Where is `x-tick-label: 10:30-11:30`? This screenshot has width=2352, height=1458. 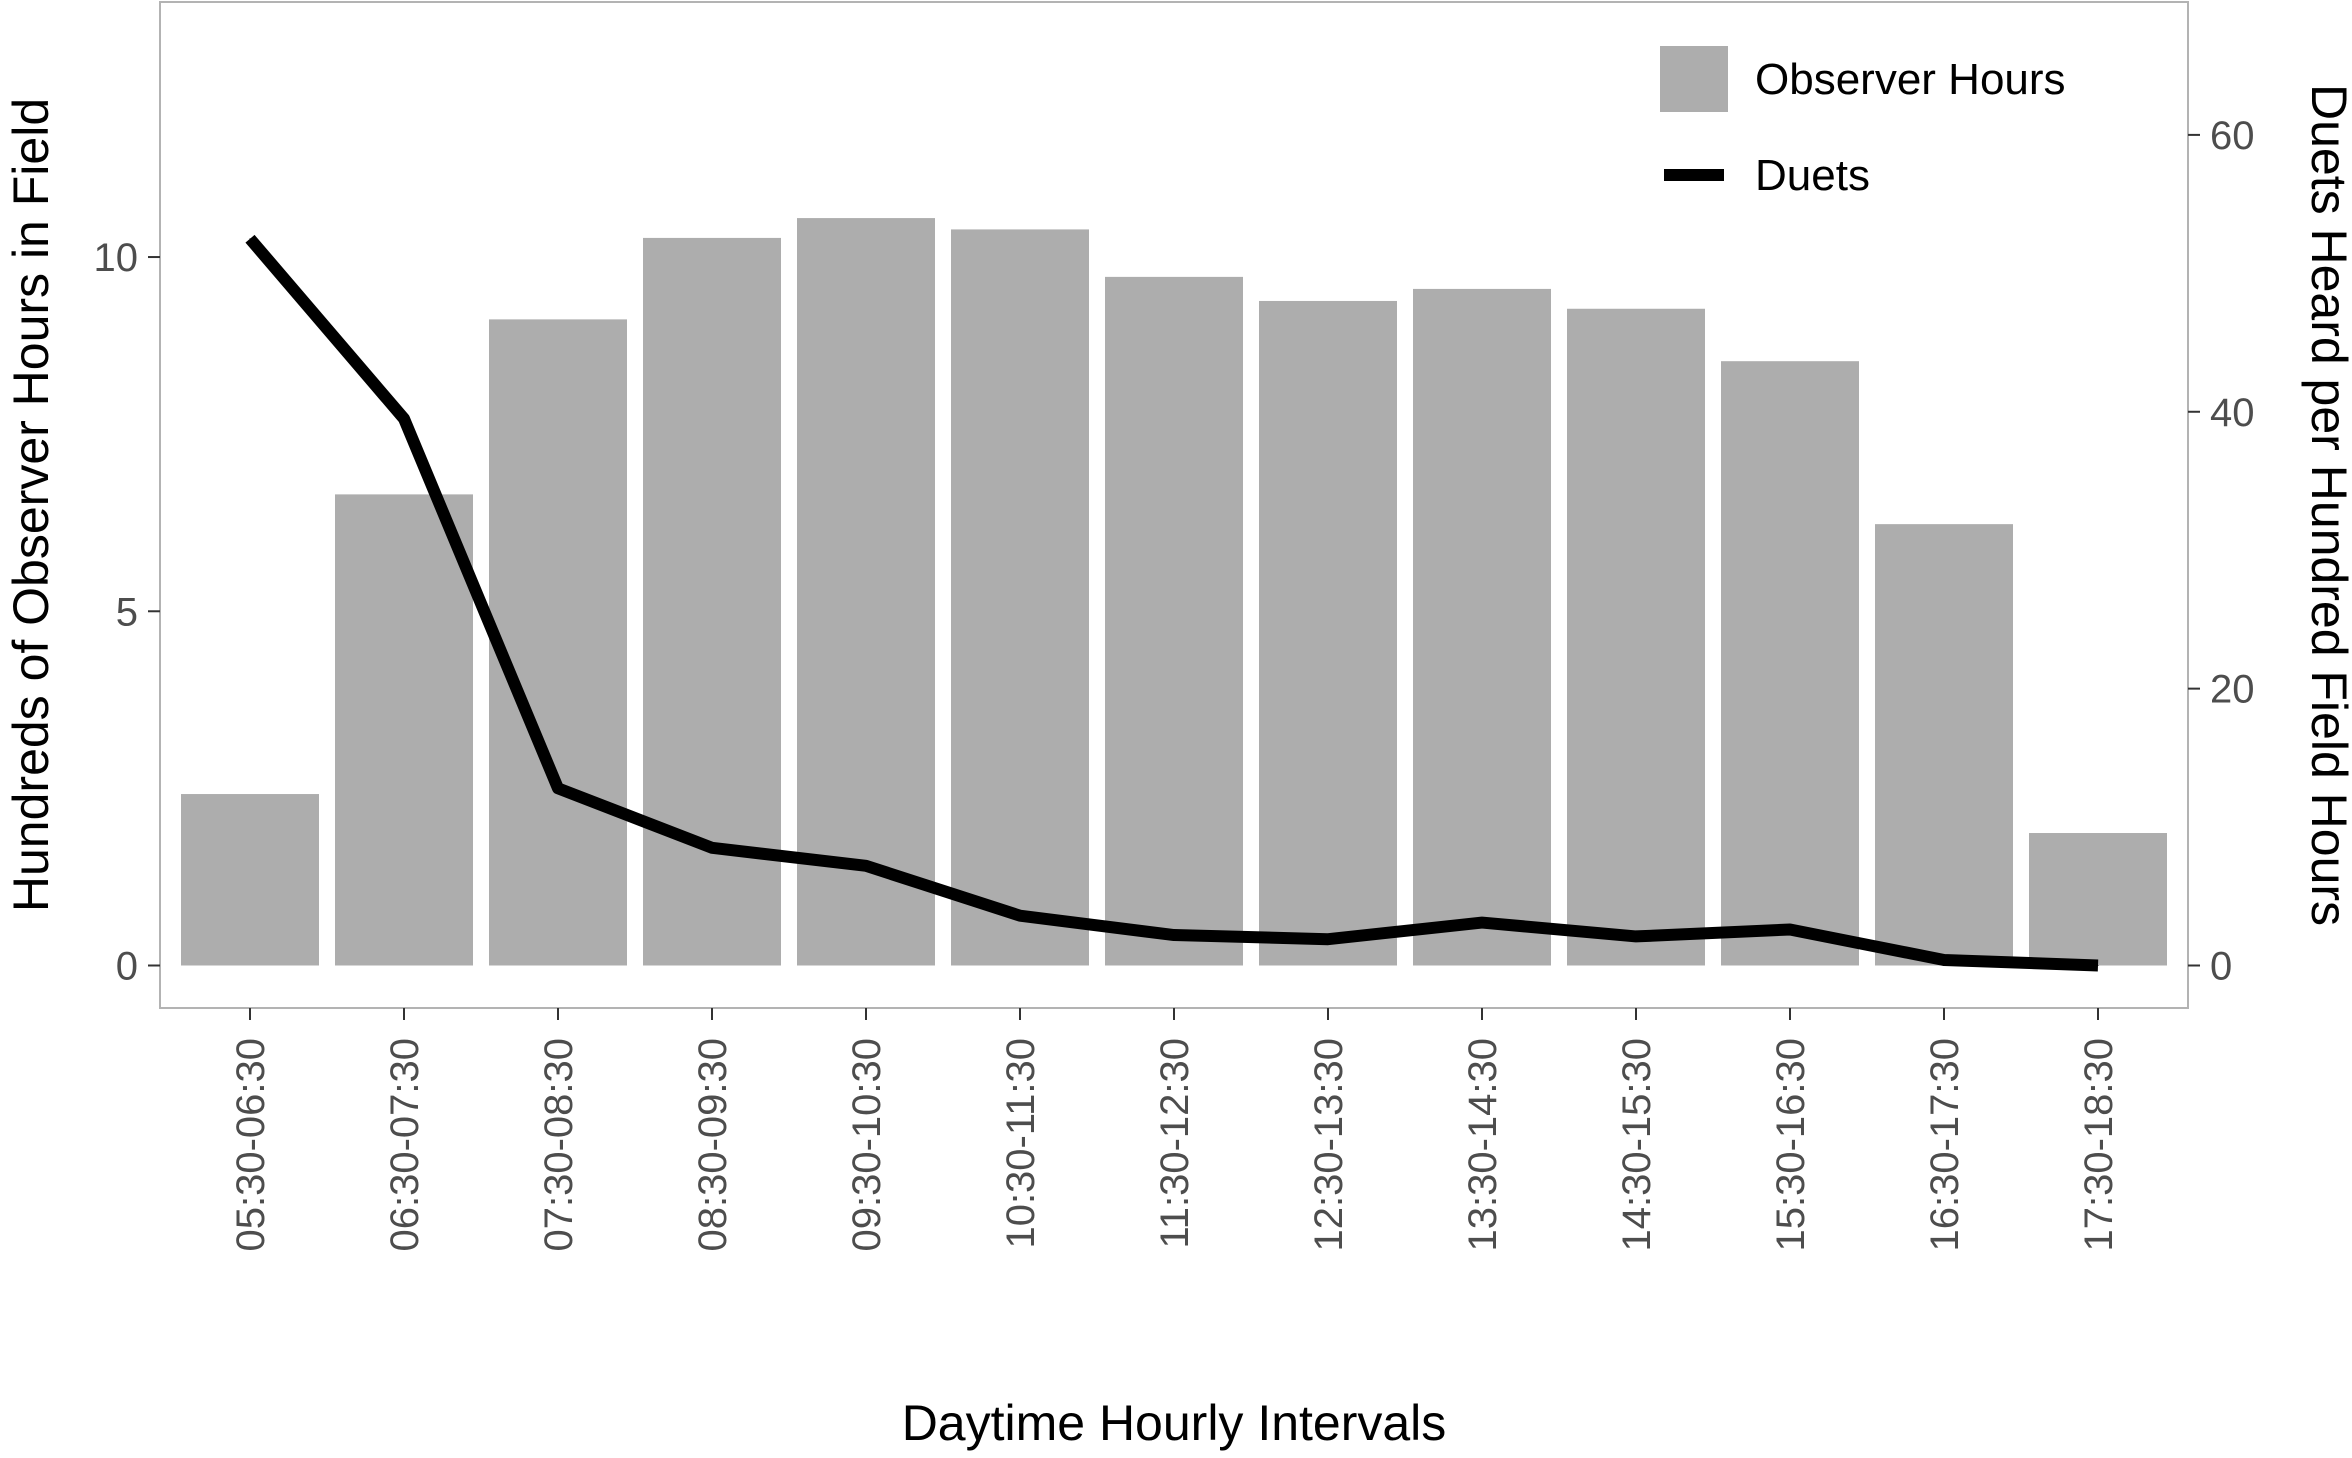 x-tick-label: 10:30-11:30 is located at coordinates (1021, 1143).